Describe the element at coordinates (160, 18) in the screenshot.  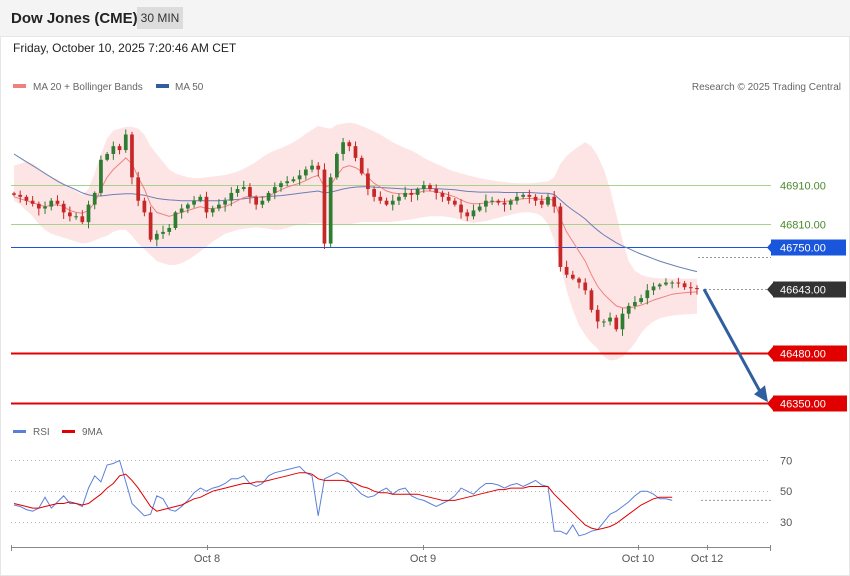
I see `timeframe-badge: 30 MIN` at that location.